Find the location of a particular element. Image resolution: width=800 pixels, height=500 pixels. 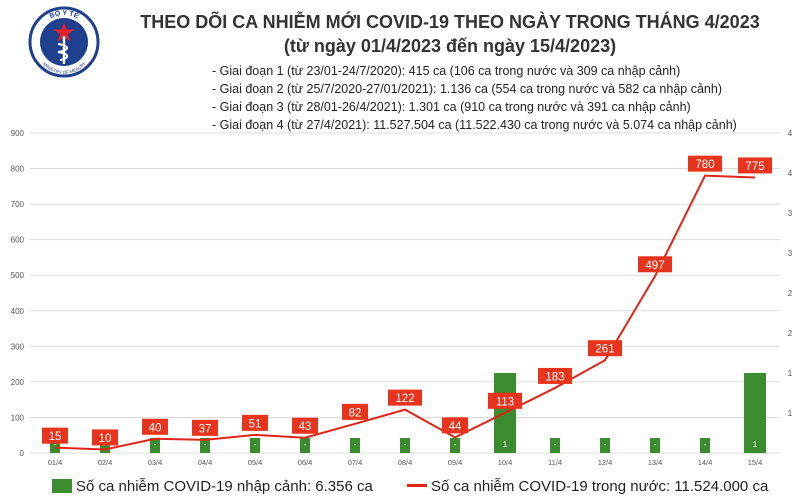

left-tick-label: 500 is located at coordinates (18, 275).